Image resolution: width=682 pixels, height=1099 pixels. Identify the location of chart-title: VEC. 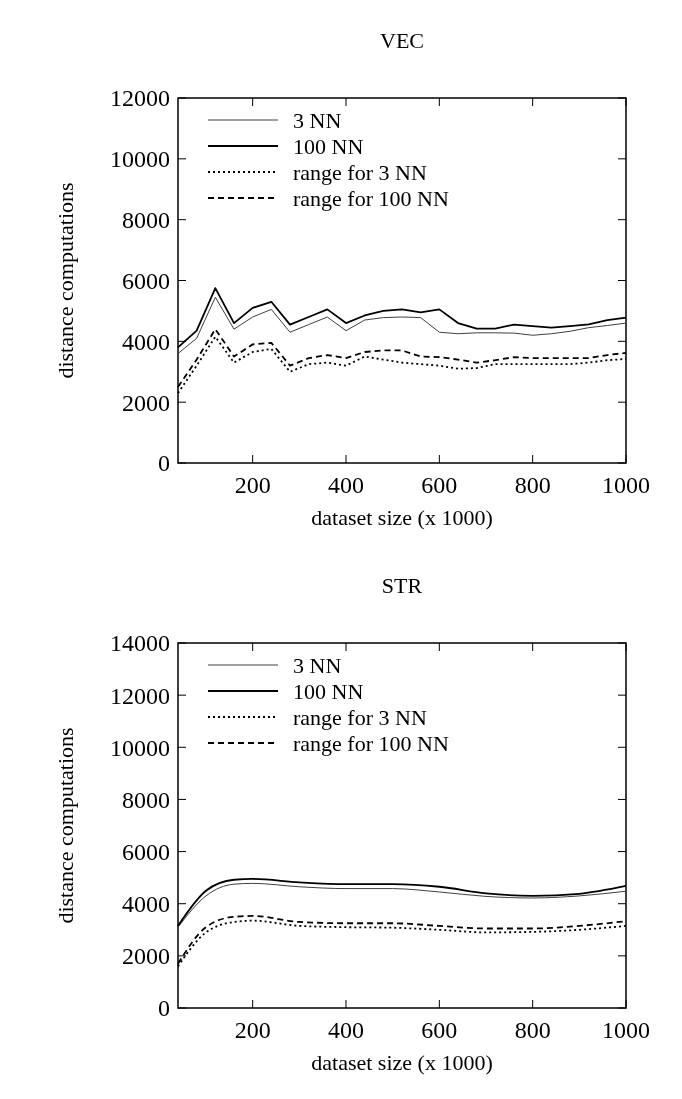
(402, 40).